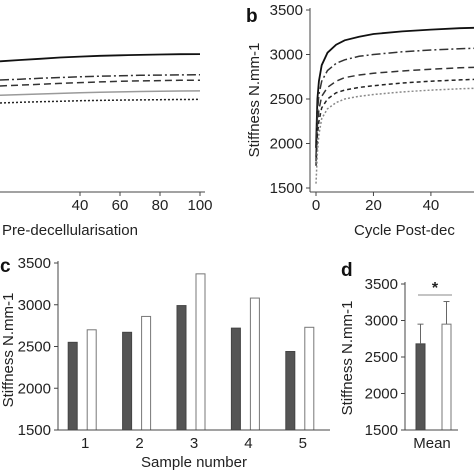  Describe the element at coordinates (194, 462) in the screenshot. I see `x-axis-label-c: Sample number` at that location.